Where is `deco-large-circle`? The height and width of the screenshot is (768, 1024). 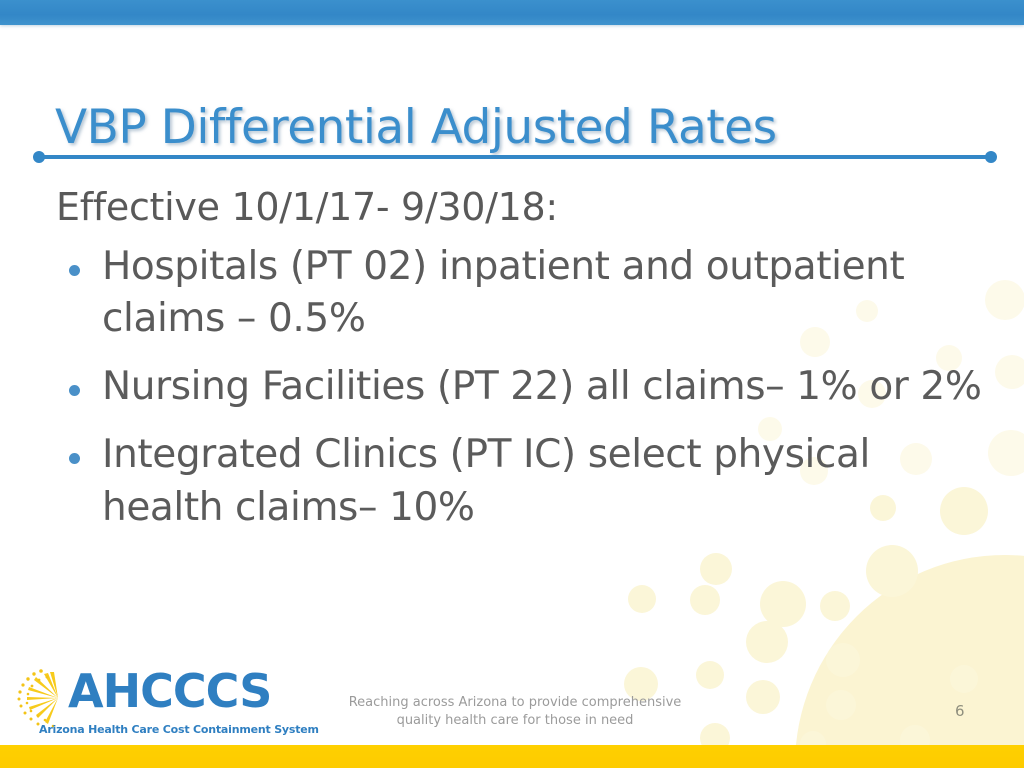
deco-large-circle is located at coordinates (909, 650).